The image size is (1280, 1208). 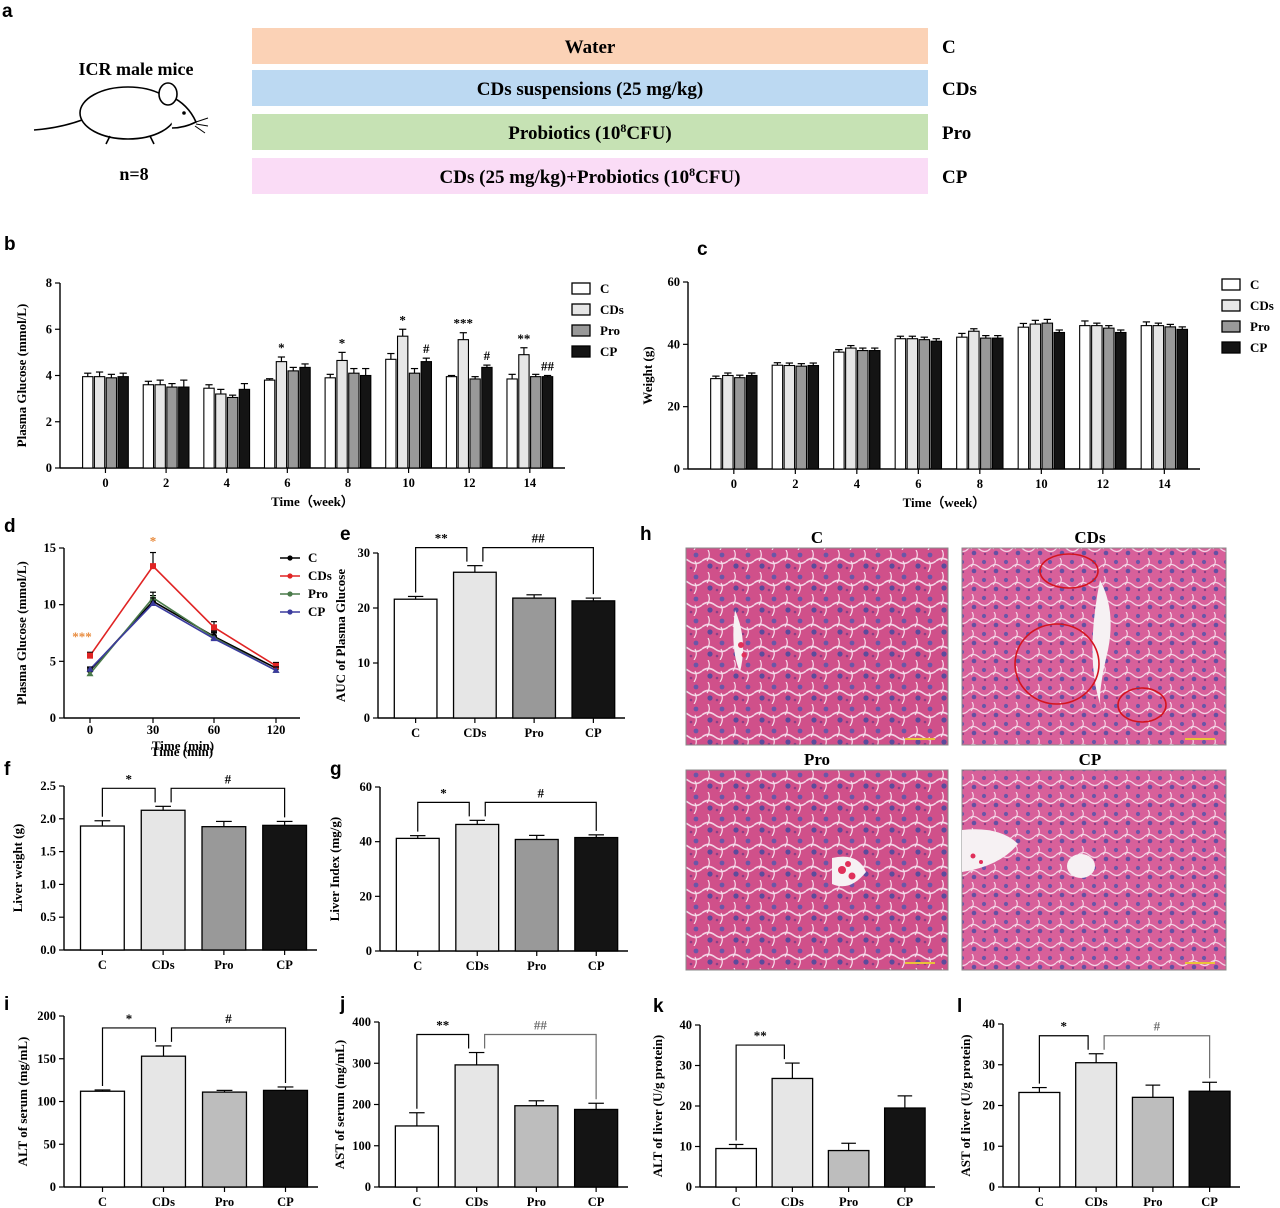 What do you see at coordinates (21, 376) in the screenshot?
I see `y-axis-label: Plasma Glucose (mmol/L)` at bounding box center [21, 376].